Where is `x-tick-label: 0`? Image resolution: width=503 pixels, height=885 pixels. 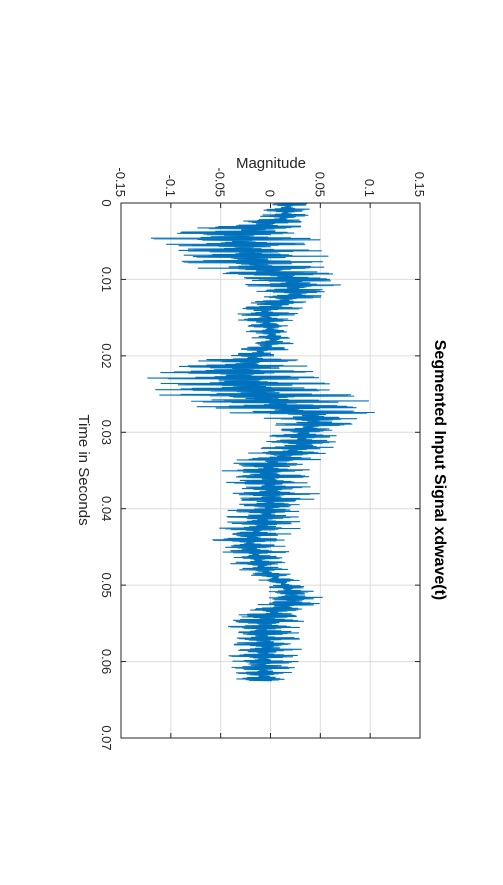 x-tick-label: 0 is located at coordinates (106, 202).